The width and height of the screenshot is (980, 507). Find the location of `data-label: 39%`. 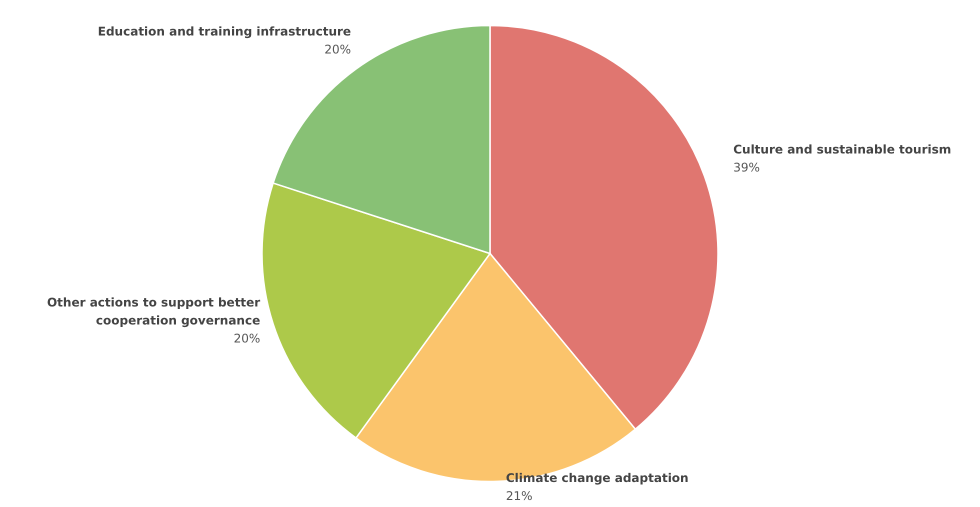

data-label: 39% is located at coordinates (746, 167).